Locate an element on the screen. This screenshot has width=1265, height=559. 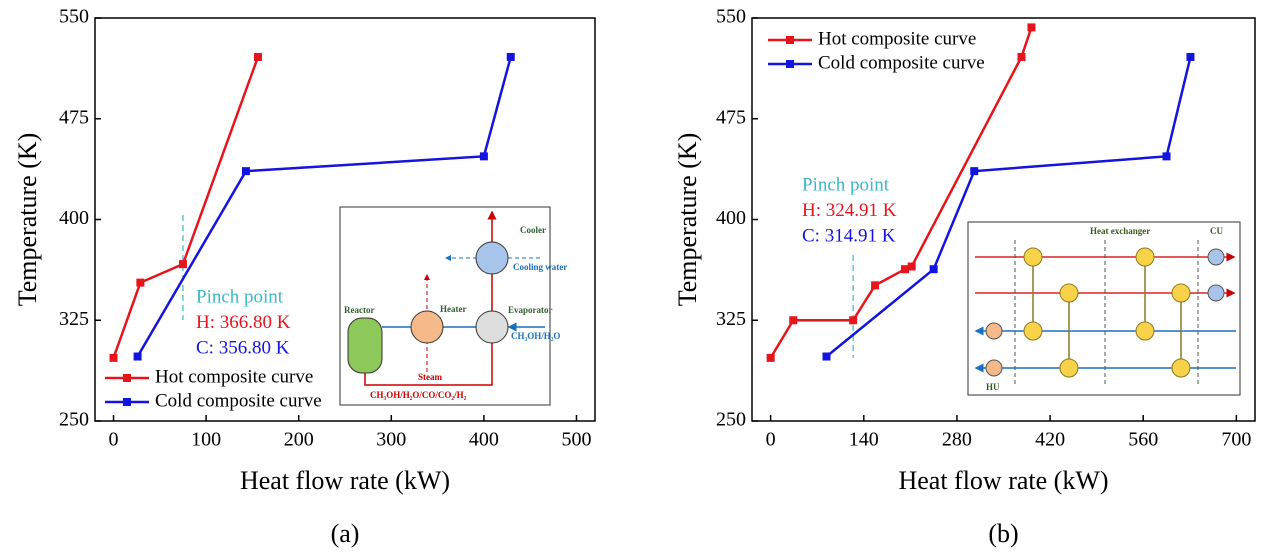
inset-label: CU is located at coordinates (1216, 231).